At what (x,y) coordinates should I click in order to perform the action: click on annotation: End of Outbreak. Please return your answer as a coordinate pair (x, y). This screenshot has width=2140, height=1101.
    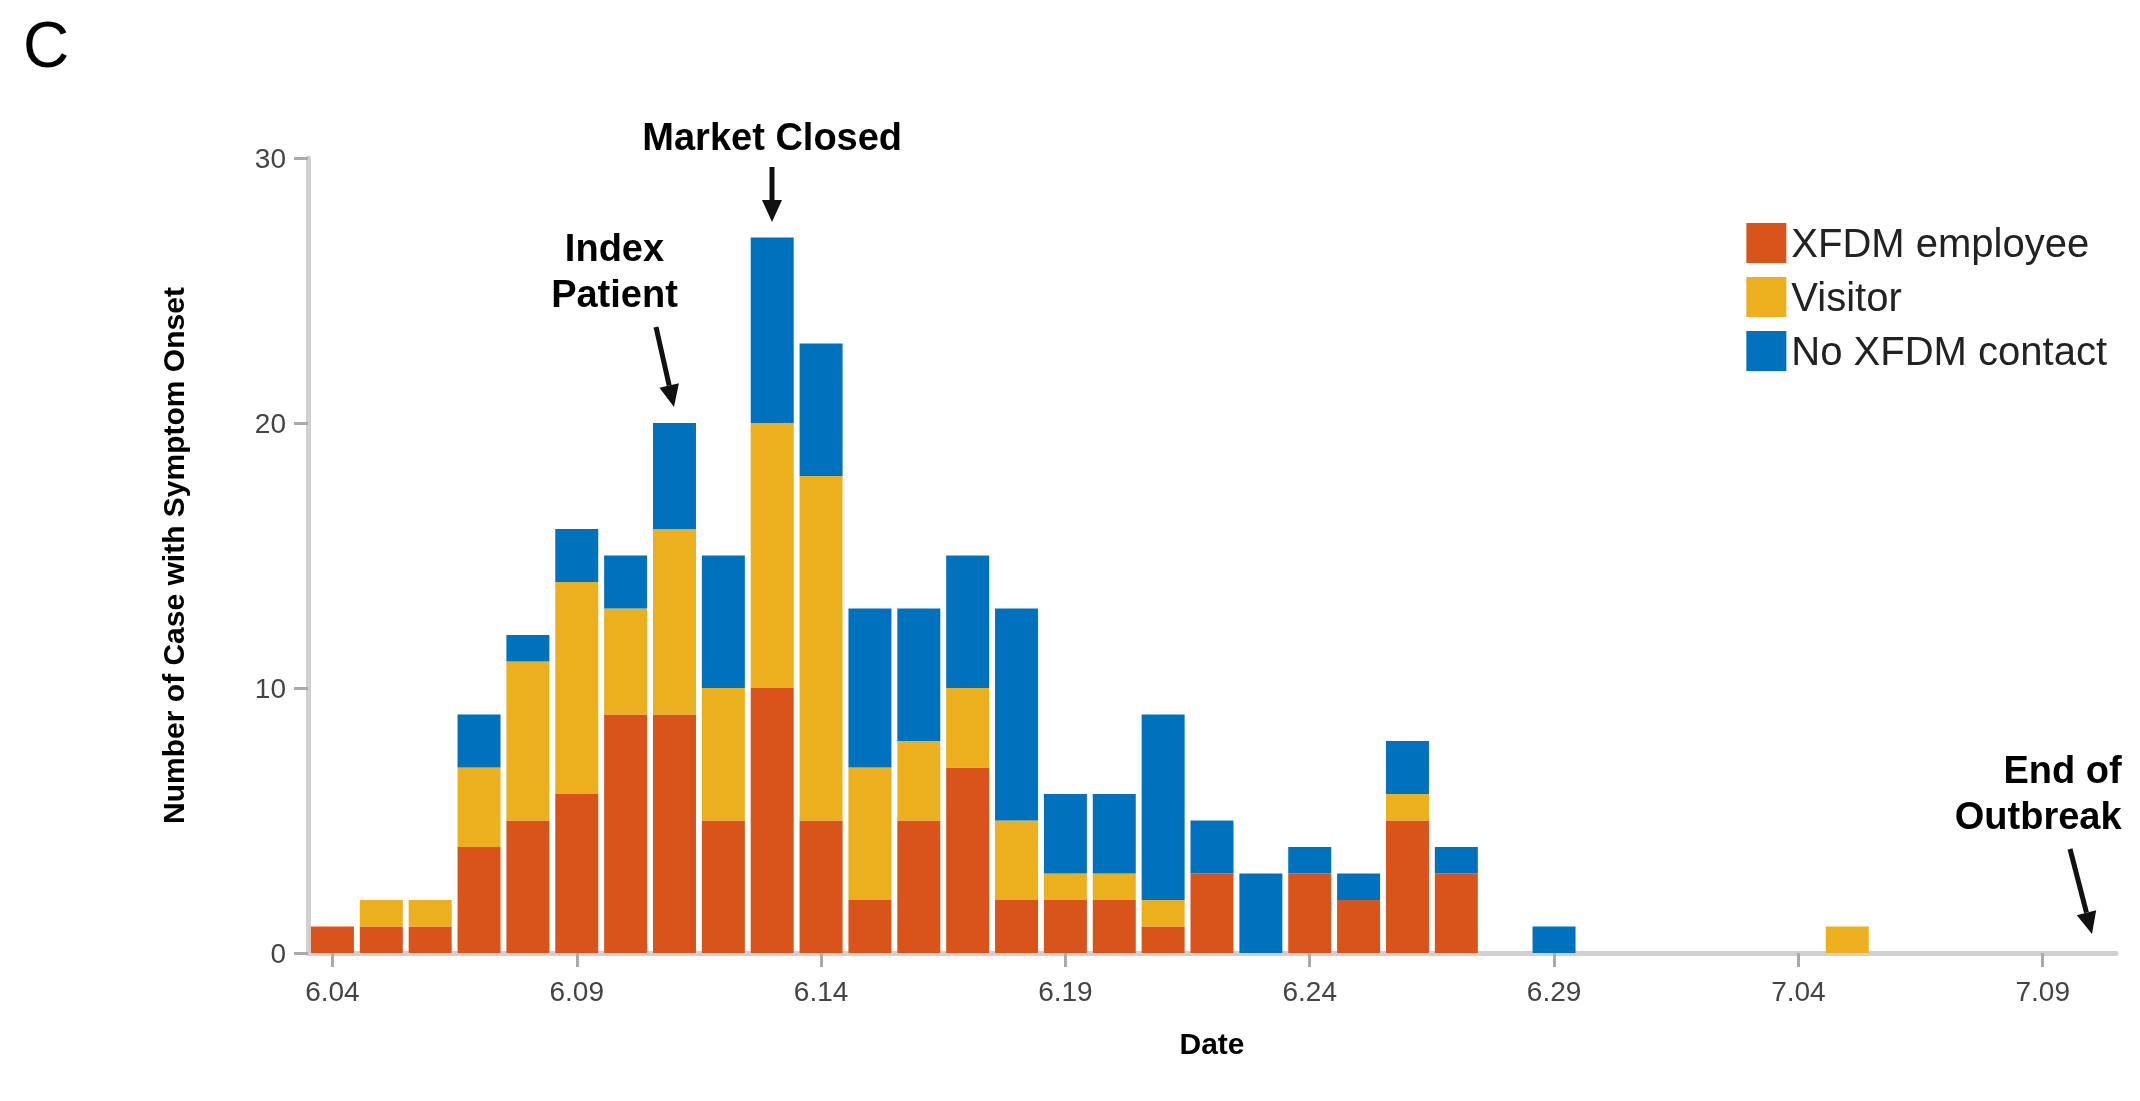
    Looking at the image, I should click on (2037, 794).